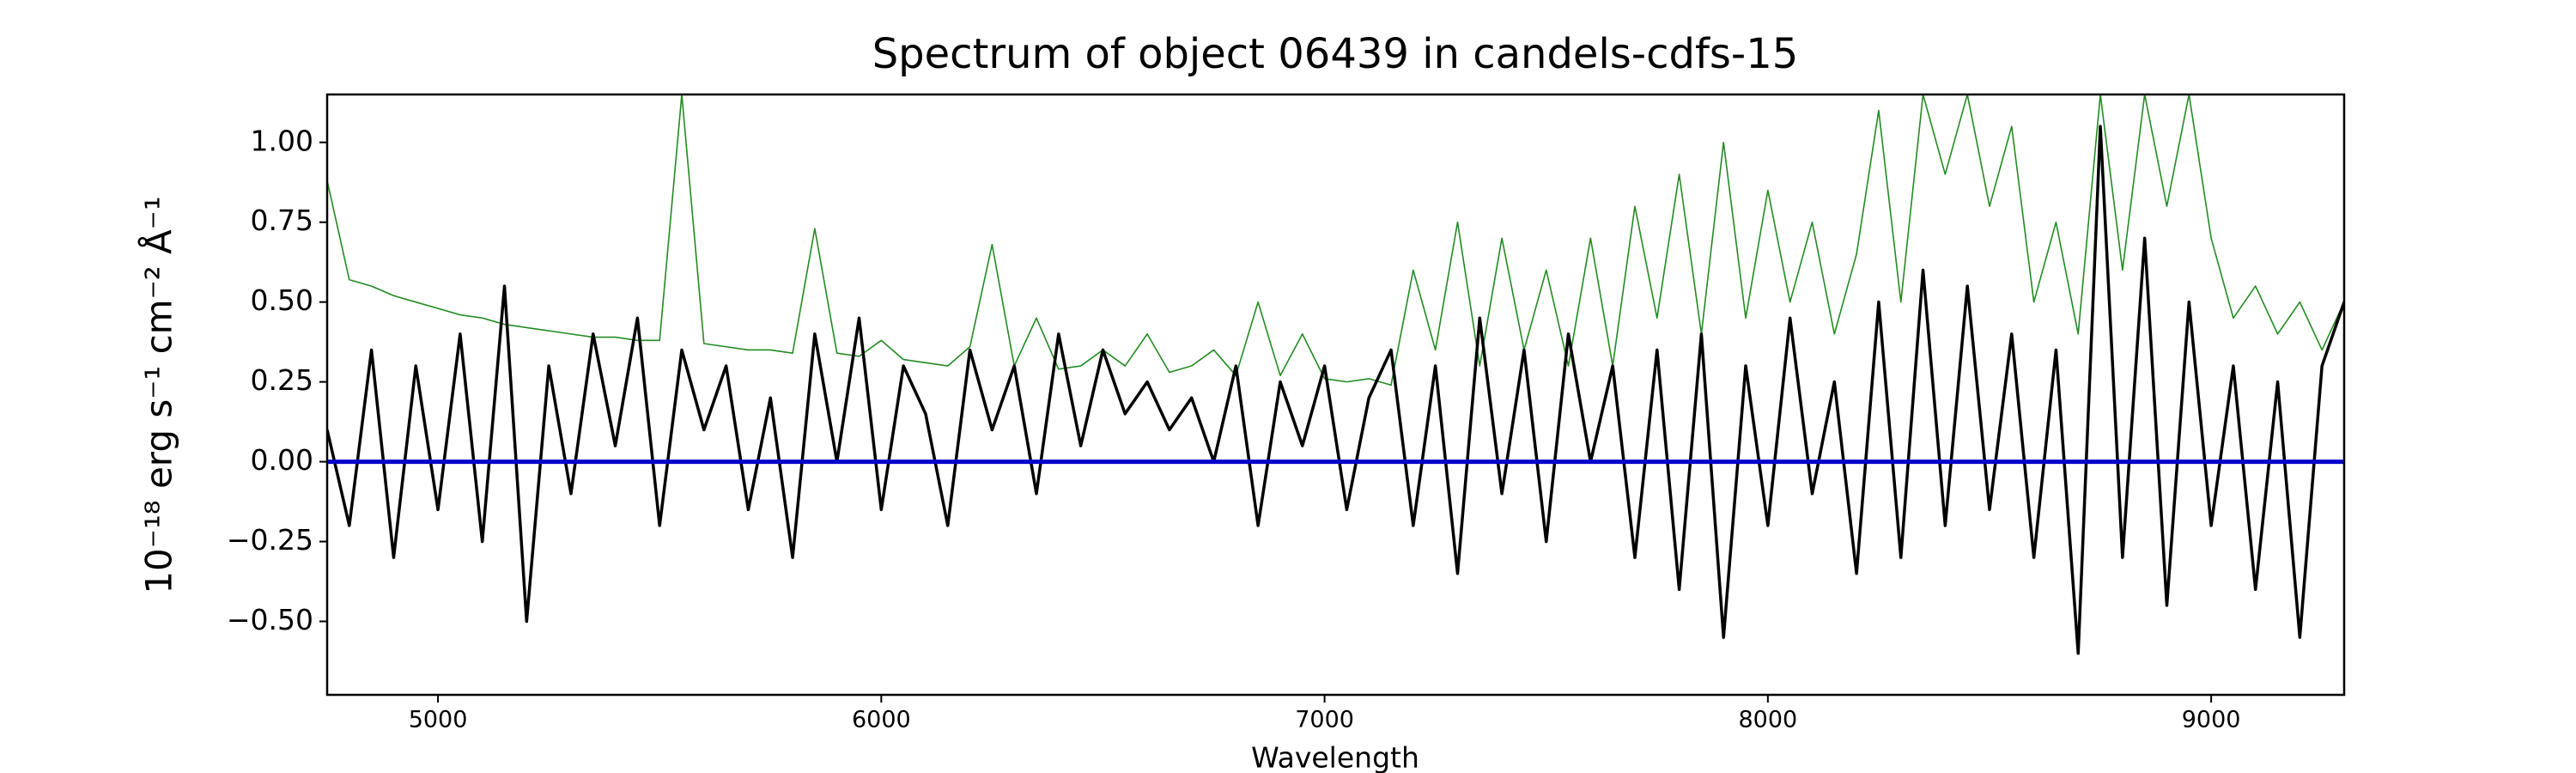 This screenshot has height=773, width=2576. What do you see at coordinates (1324, 720) in the screenshot?
I see `x-tick-label: 7000` at bounding box center [1324, 720].